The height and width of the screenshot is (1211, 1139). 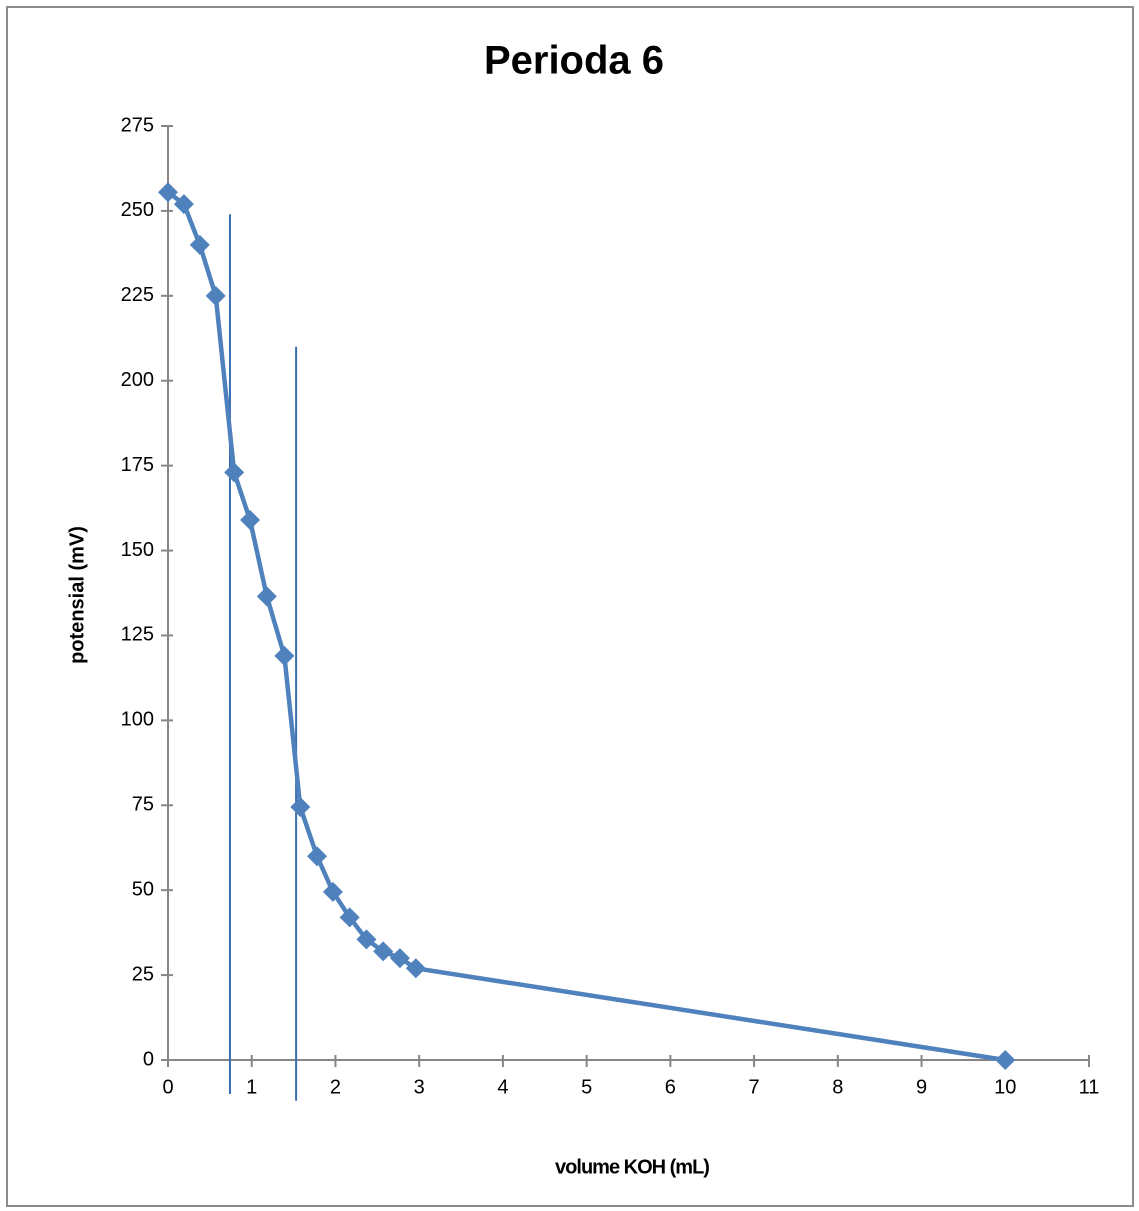 What do you see at coordinates (921, 1087) in the screenshot?
I see `x-tick-label: 9` at bounding box center [921, 1087].